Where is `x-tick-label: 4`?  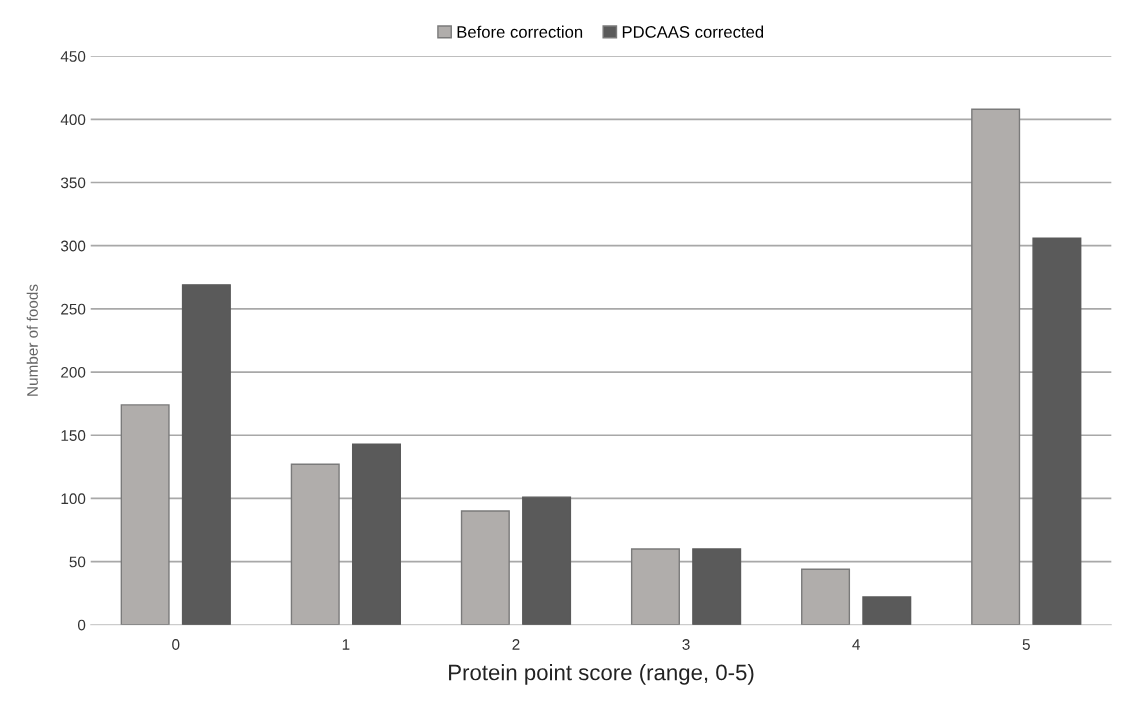
x-tick-label: 4 is located at coordinates (856, 644).